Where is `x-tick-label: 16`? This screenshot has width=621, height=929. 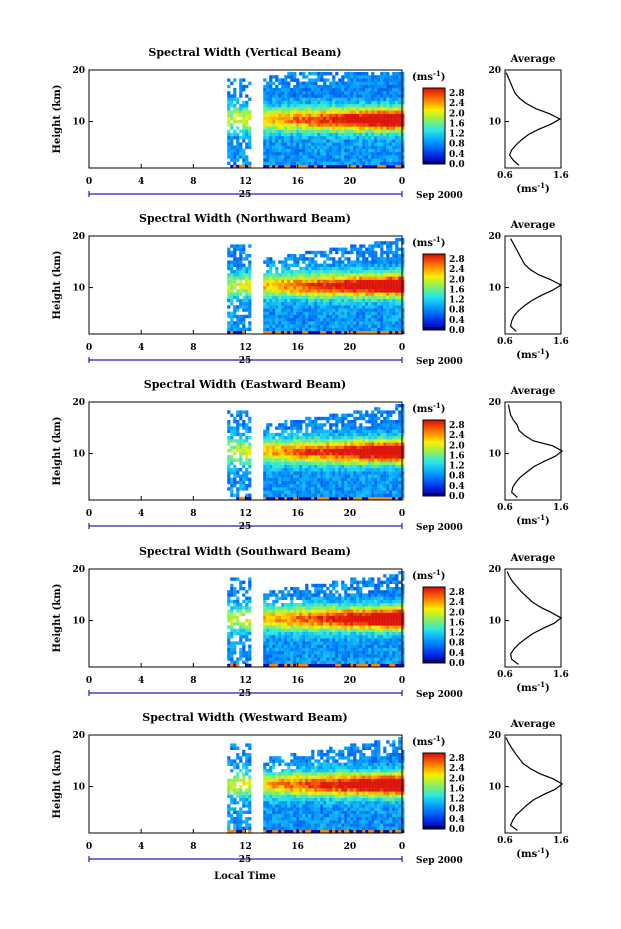 x-tick-label: 16 is located at coordinates (297, 348).